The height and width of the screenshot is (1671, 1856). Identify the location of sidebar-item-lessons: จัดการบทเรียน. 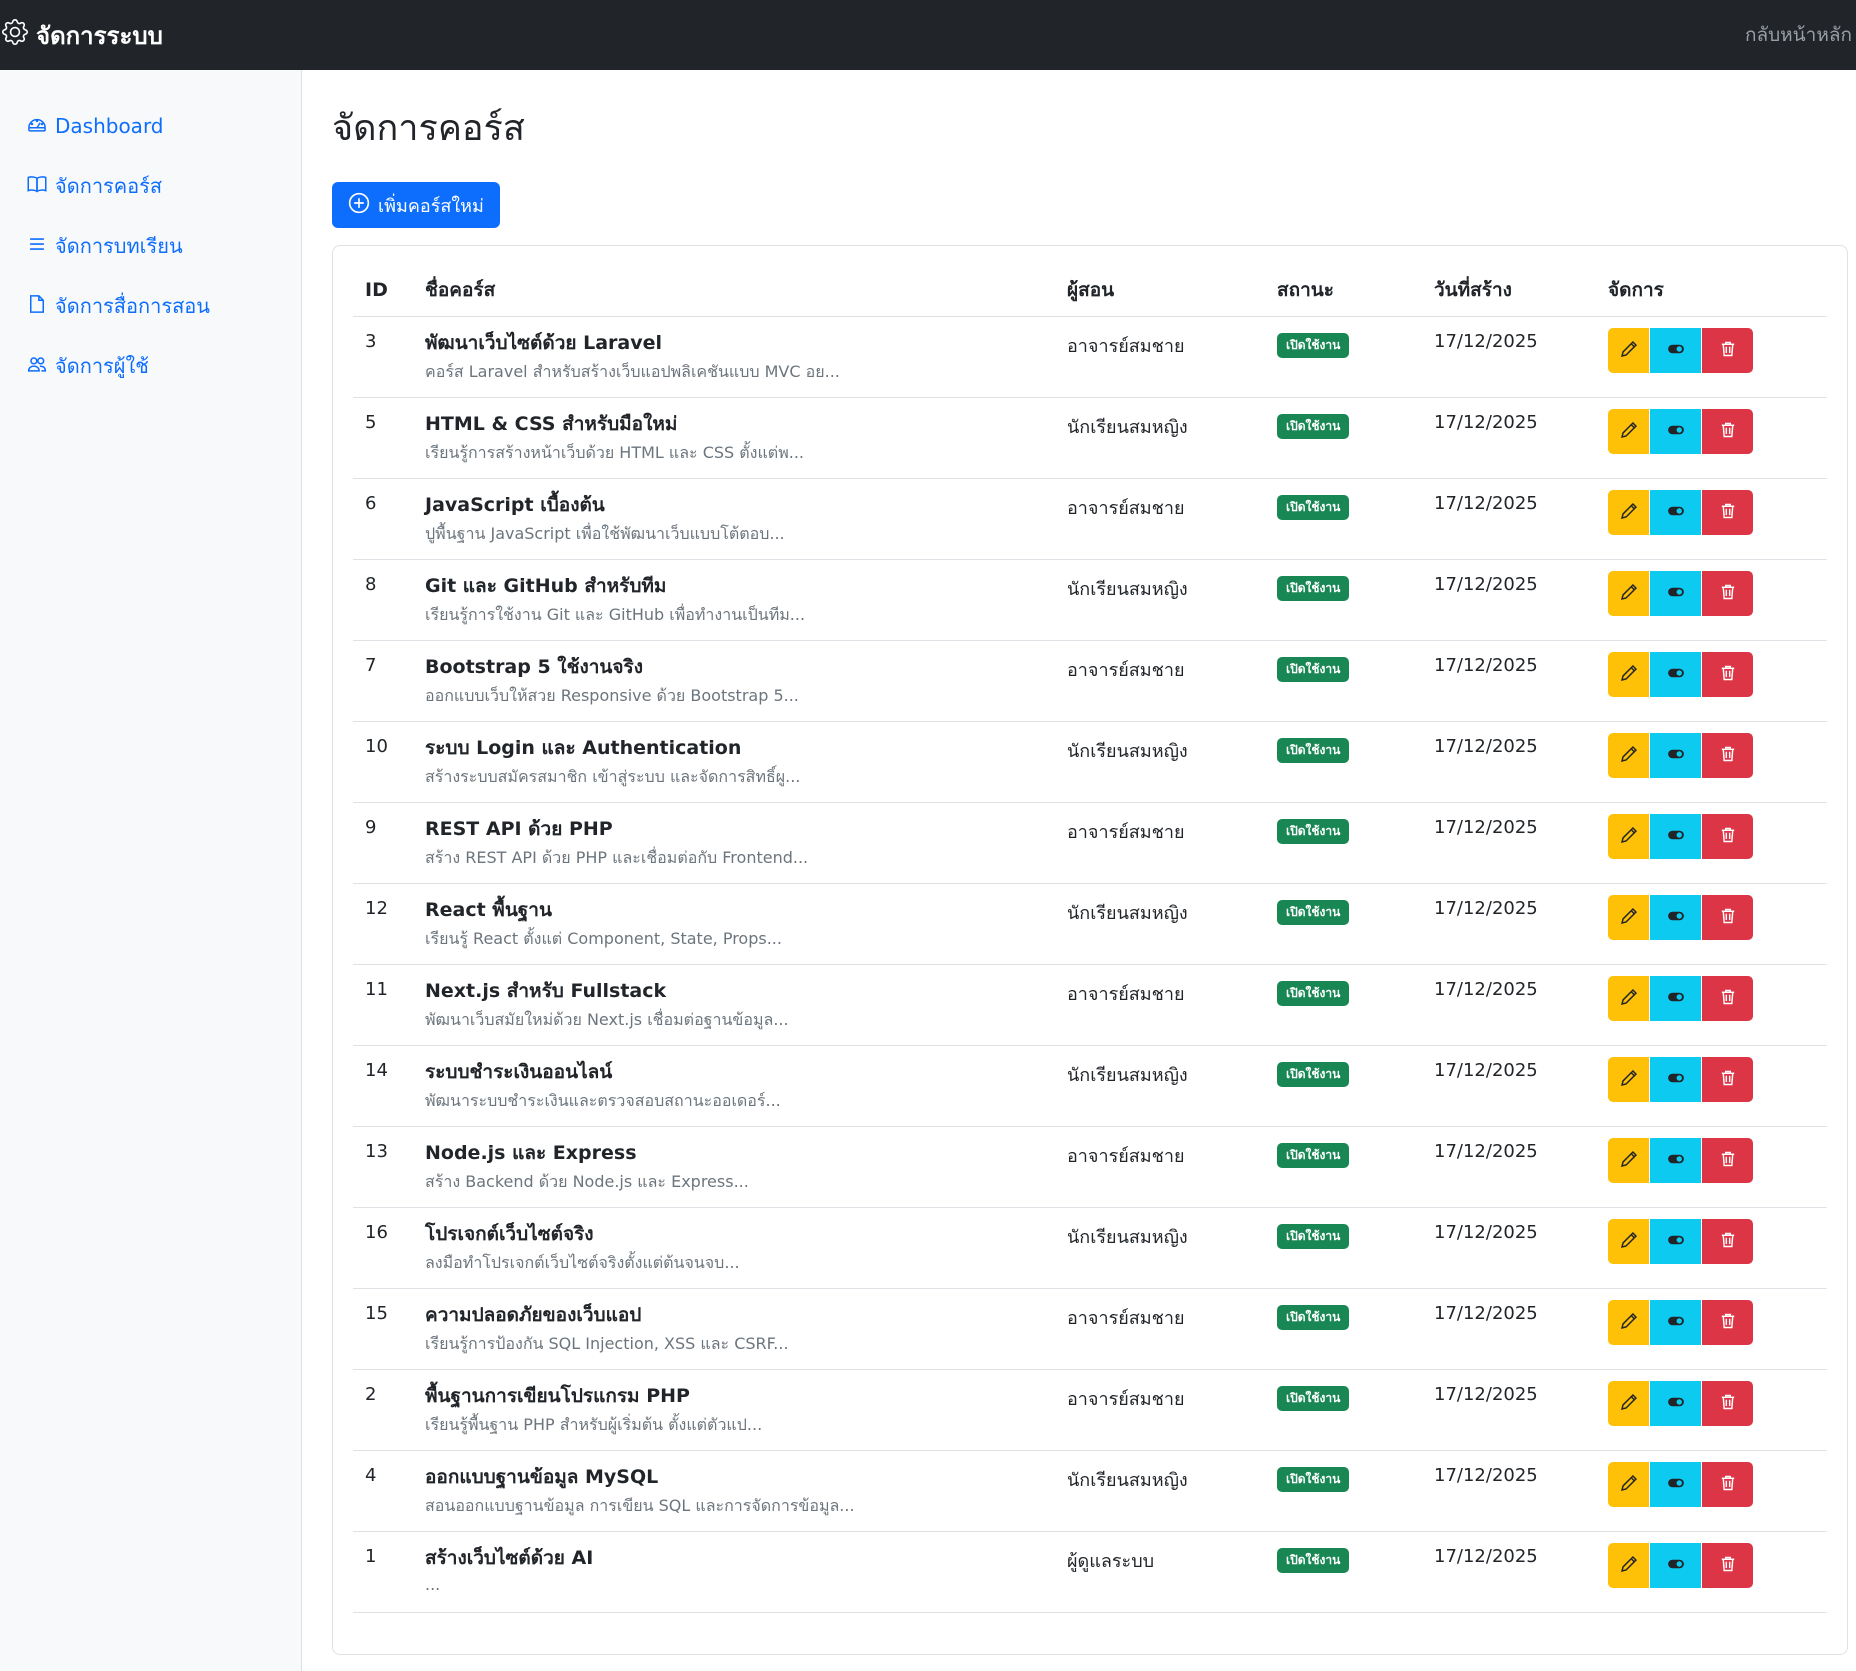
(150, 246).